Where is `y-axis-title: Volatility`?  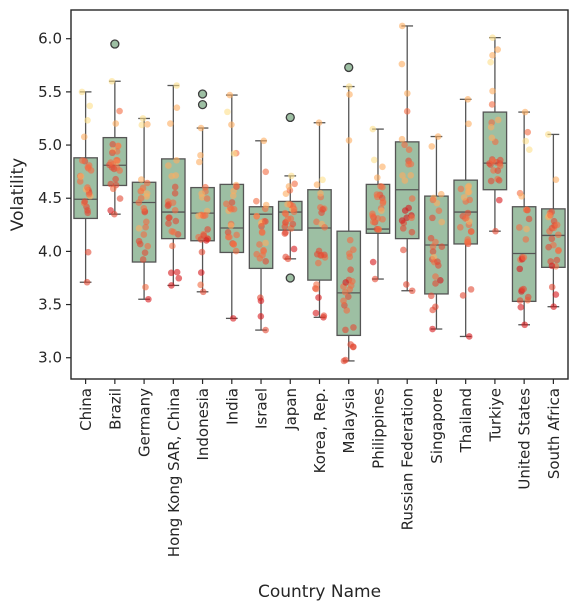
y-axis-title: Volatility is located at coordinates (18, 194).